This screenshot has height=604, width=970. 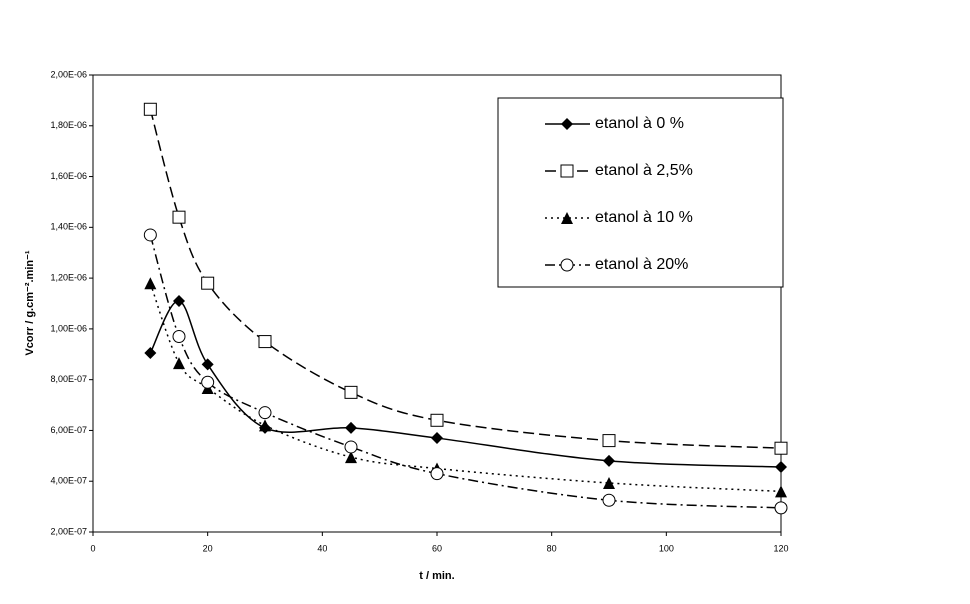 What do you see at coordinates (92, 548) in the screenshot?
I see `x-tick-label: 0` at bounding box center [92, 548].